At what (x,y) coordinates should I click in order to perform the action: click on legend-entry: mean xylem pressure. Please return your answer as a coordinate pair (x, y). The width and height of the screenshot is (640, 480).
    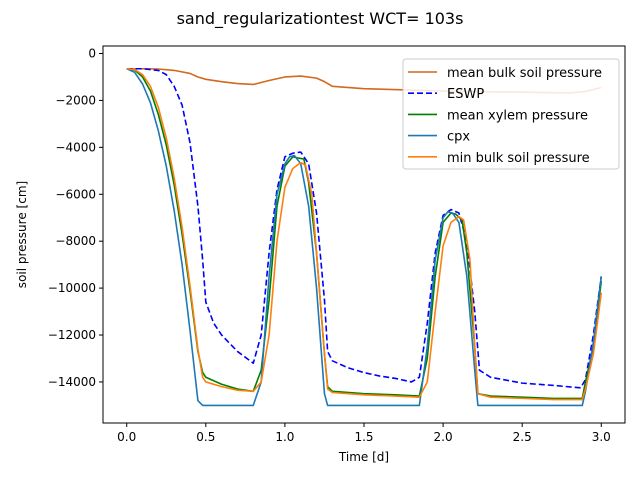
    Looking at the image, I should click on (517, 115).